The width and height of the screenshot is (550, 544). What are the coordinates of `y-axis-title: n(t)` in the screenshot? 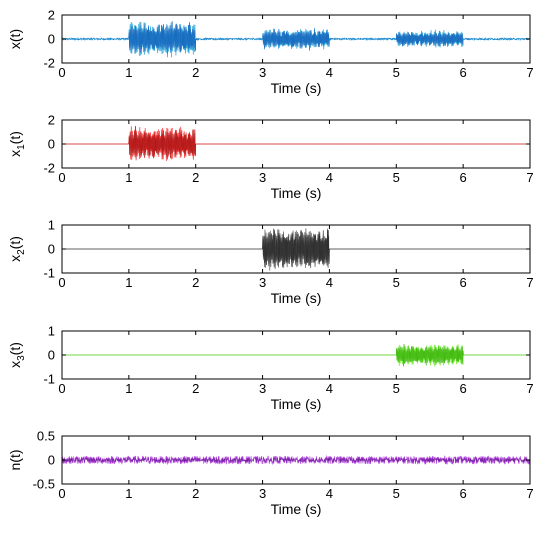 It's located at (15, 460).